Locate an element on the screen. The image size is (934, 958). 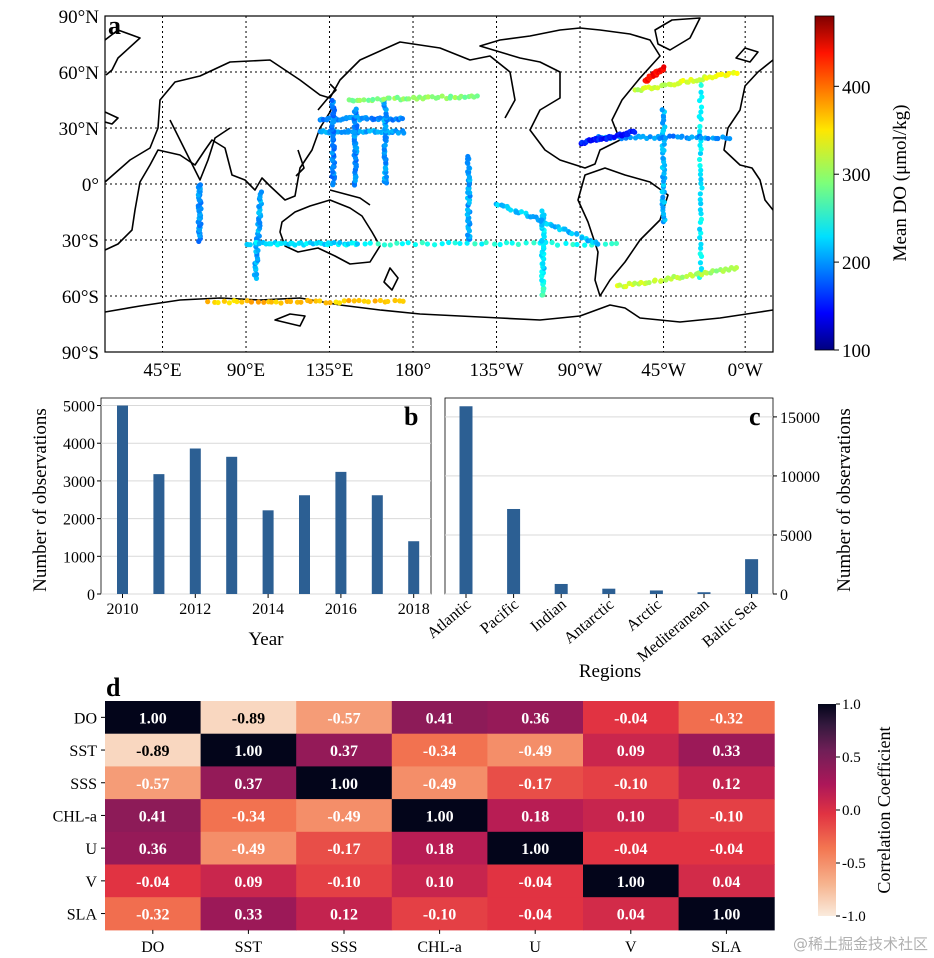
heatmap-cell-SLA-CHL-a is located at coordinates (439, 914).